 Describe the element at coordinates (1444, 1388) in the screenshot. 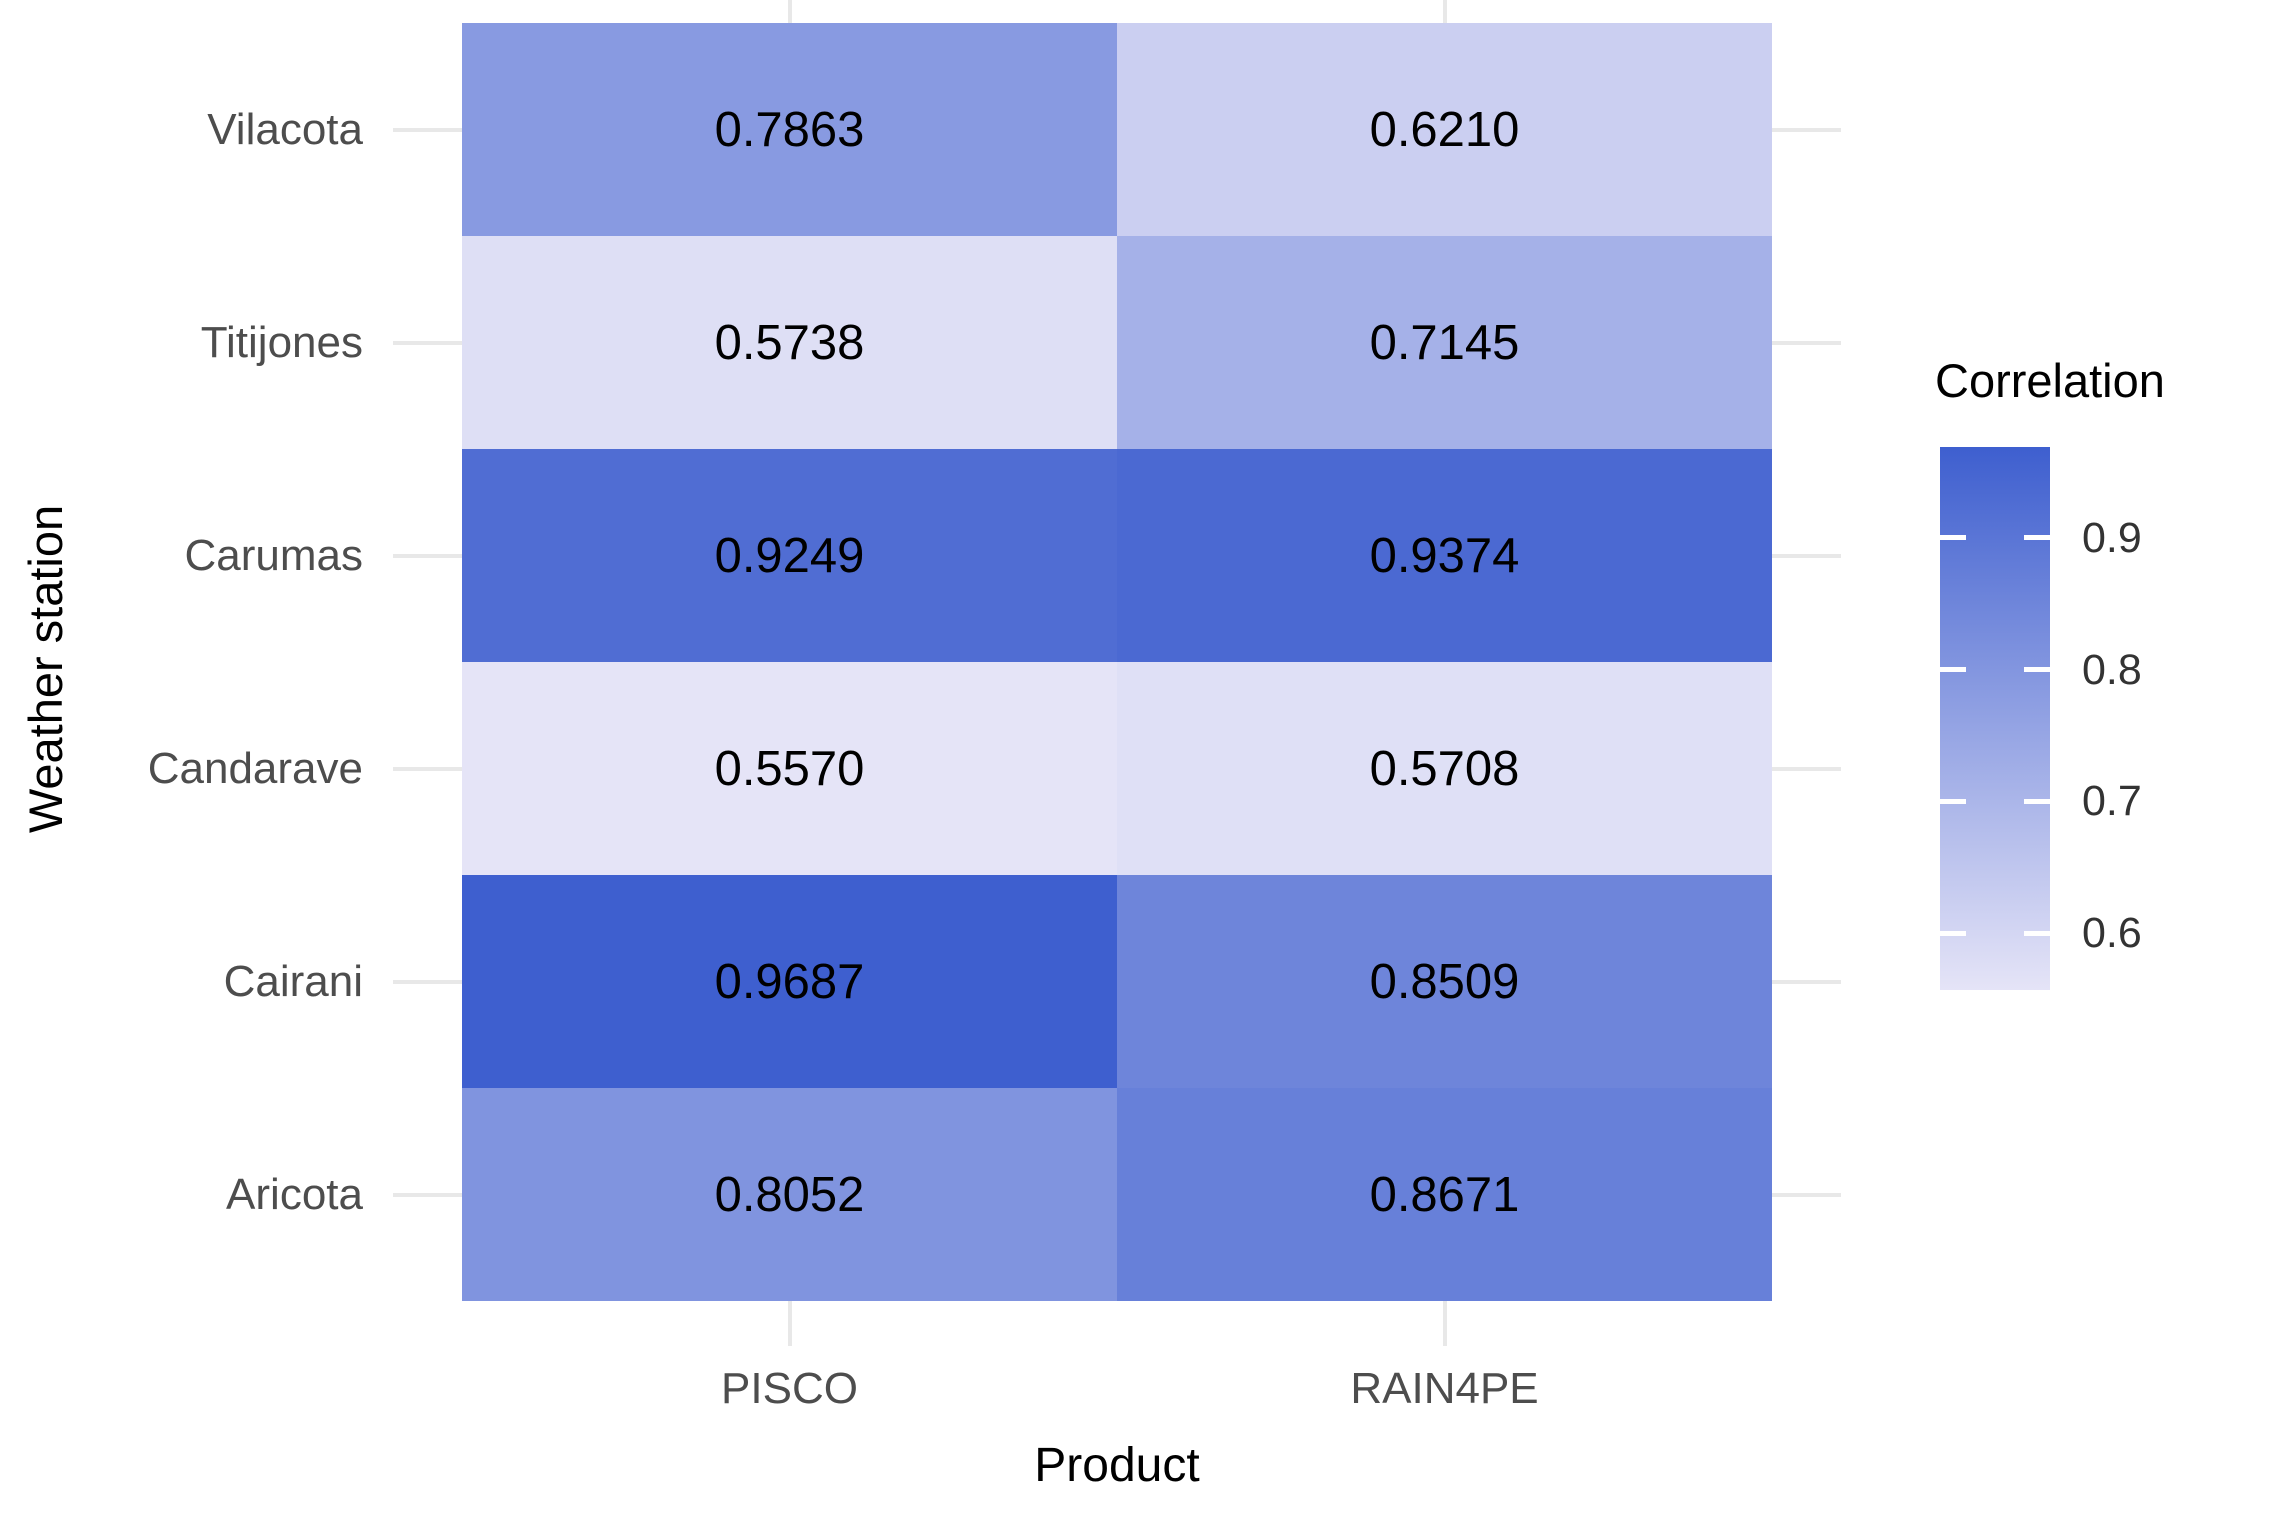

I see `x-tick-label: RAIN4PE` at that location.